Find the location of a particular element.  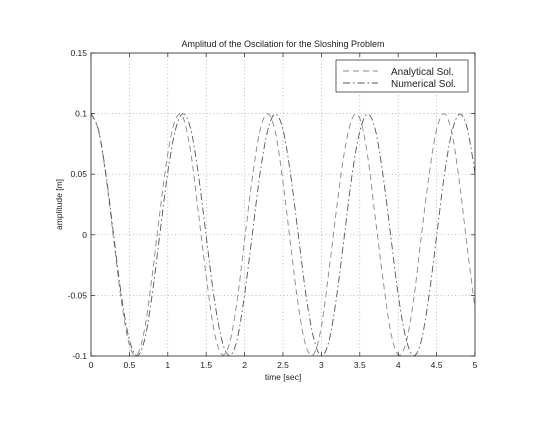

y-tick-label: -0.05 is located at coordinates (78, 295).